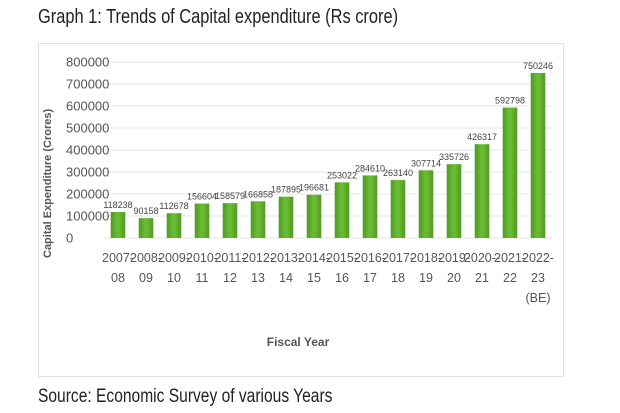 Image resolution: width=620 pixels, height=413 pixels. What do you see at coordinates (398, 173) in the screenshot?
I see `data-label: 263140` at bounding box center [398, 173].